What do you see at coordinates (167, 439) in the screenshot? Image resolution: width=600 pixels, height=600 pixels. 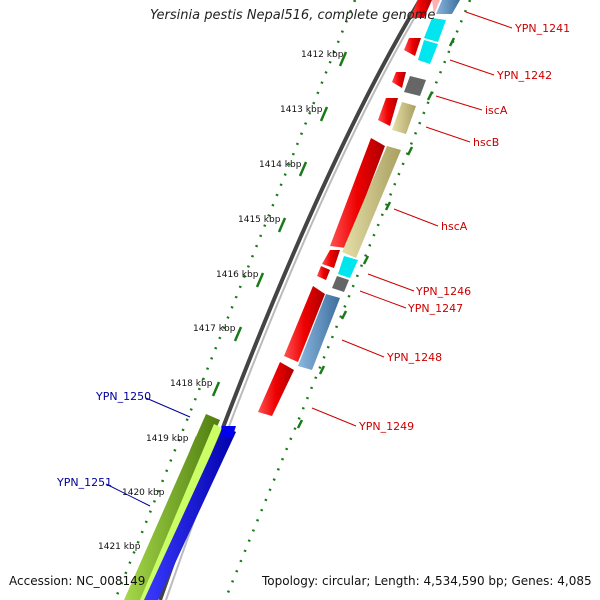 I see `tick-label-1419: 1419 kbp` at bounding box center [167, 439].